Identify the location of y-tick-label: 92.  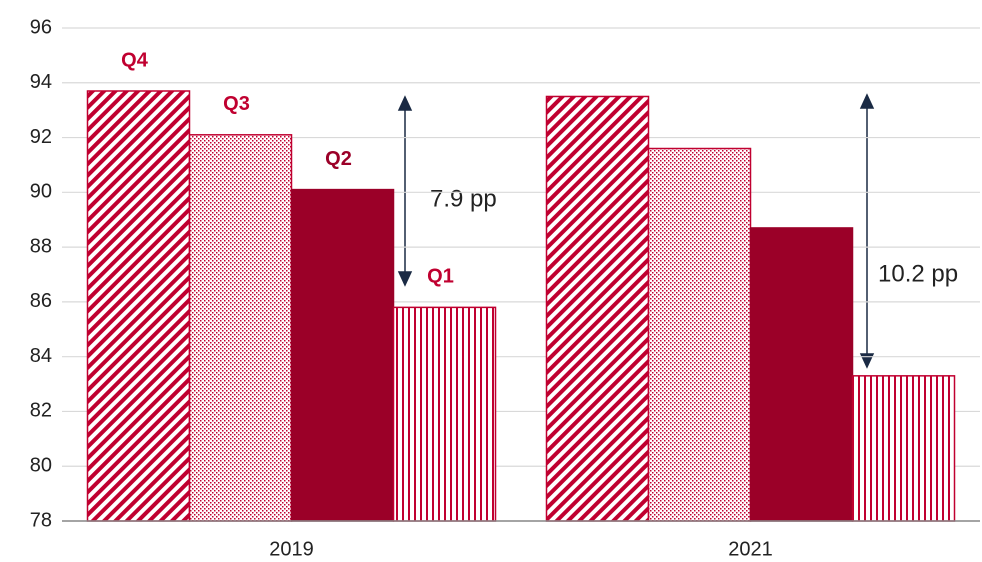
(41, 137).